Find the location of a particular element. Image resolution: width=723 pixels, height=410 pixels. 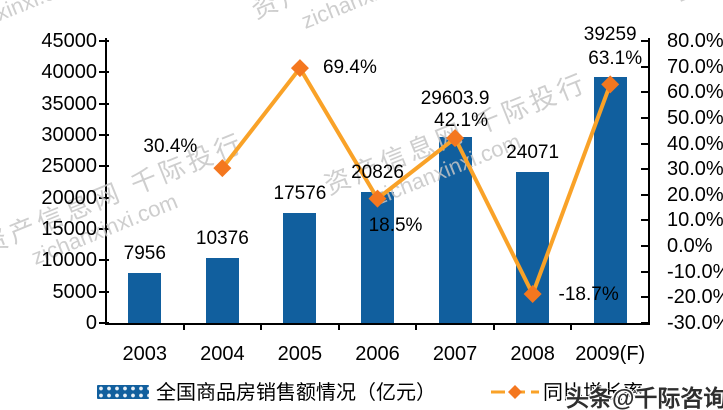

growth-value-label: 18.5% is located at coordinates (395, 225).